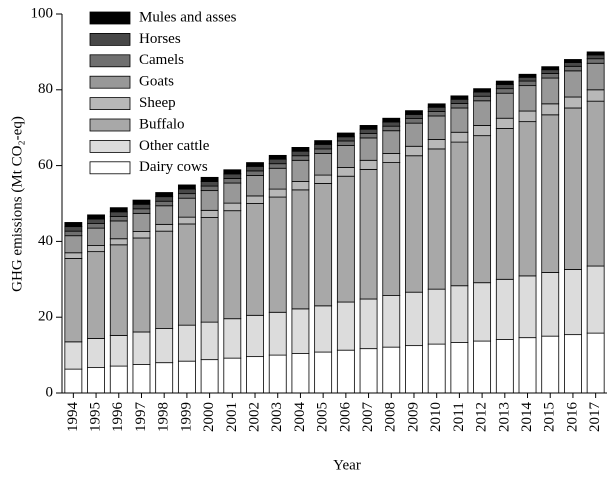  What do you see at coordinates (413, 417) in the screenshot?
I see `x-tick-label: 2009` at bounding box center [413, 417].